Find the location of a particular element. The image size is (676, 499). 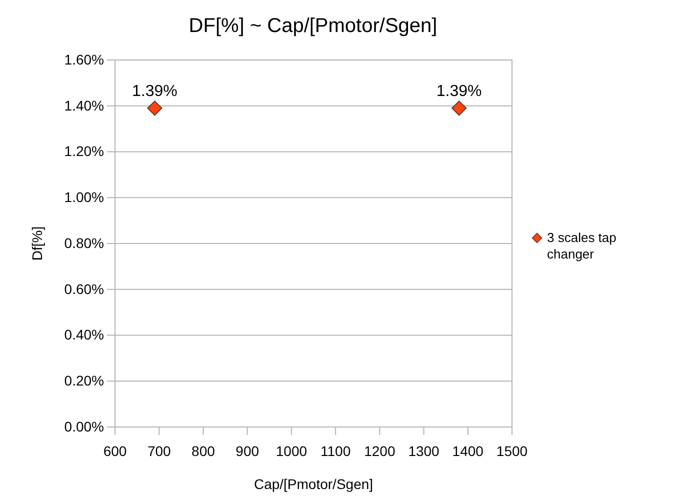

legend-label: 3 scales tap changer is located at coordinates (581, 246).